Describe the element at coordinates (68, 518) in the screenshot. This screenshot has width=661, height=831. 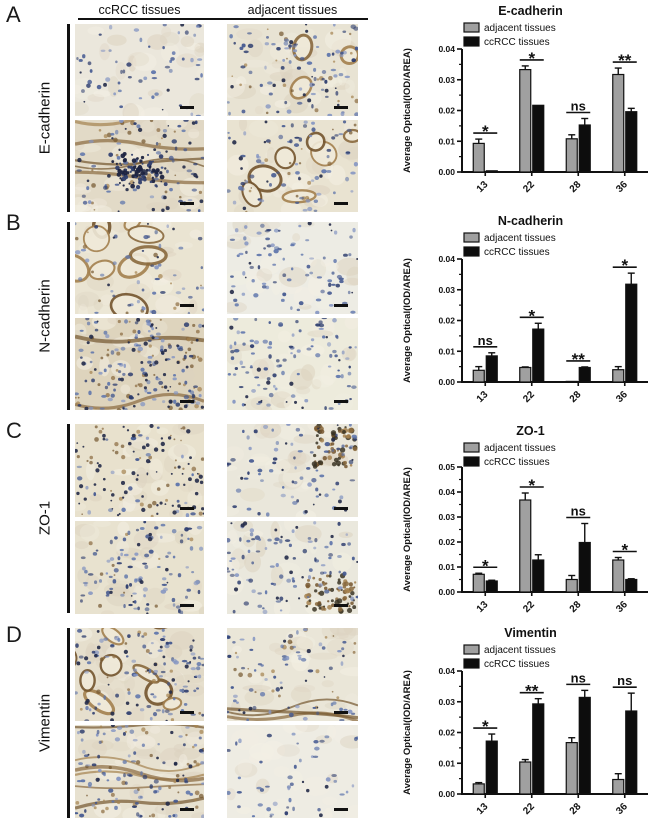
I see `panel-bracket-c` at that location.